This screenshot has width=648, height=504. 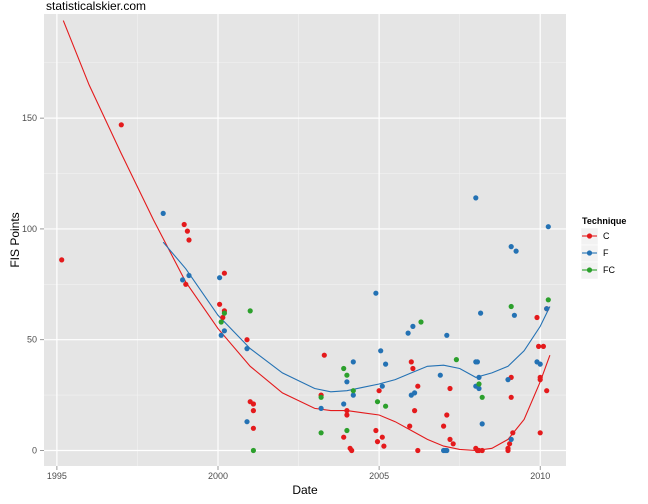 I want to click on legend: Technique CF FC, so click(x=603, y=248).